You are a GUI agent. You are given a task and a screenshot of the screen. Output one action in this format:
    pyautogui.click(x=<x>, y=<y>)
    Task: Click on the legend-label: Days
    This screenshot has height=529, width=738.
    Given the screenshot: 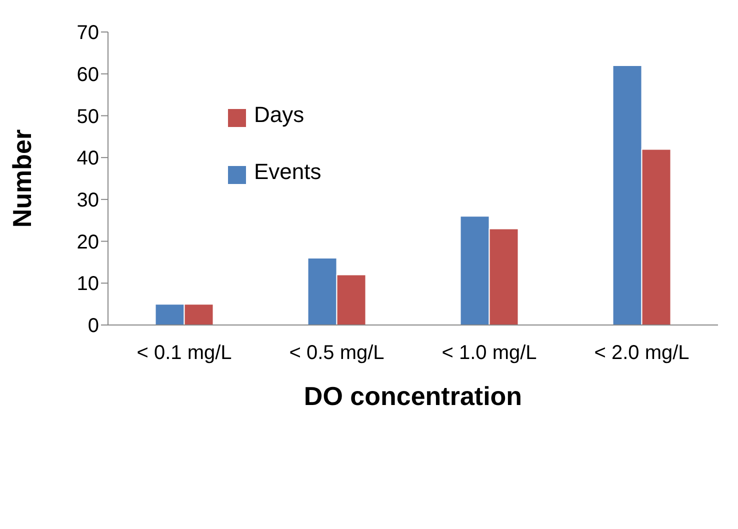 What is the action you would take?
    pyautogui.click(x=279, y=114)
    